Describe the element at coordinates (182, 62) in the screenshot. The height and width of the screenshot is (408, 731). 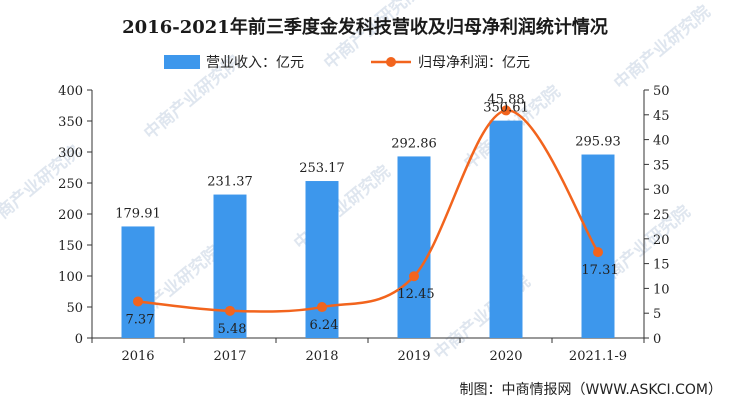
I see `legend-bar-swatch` at that location.